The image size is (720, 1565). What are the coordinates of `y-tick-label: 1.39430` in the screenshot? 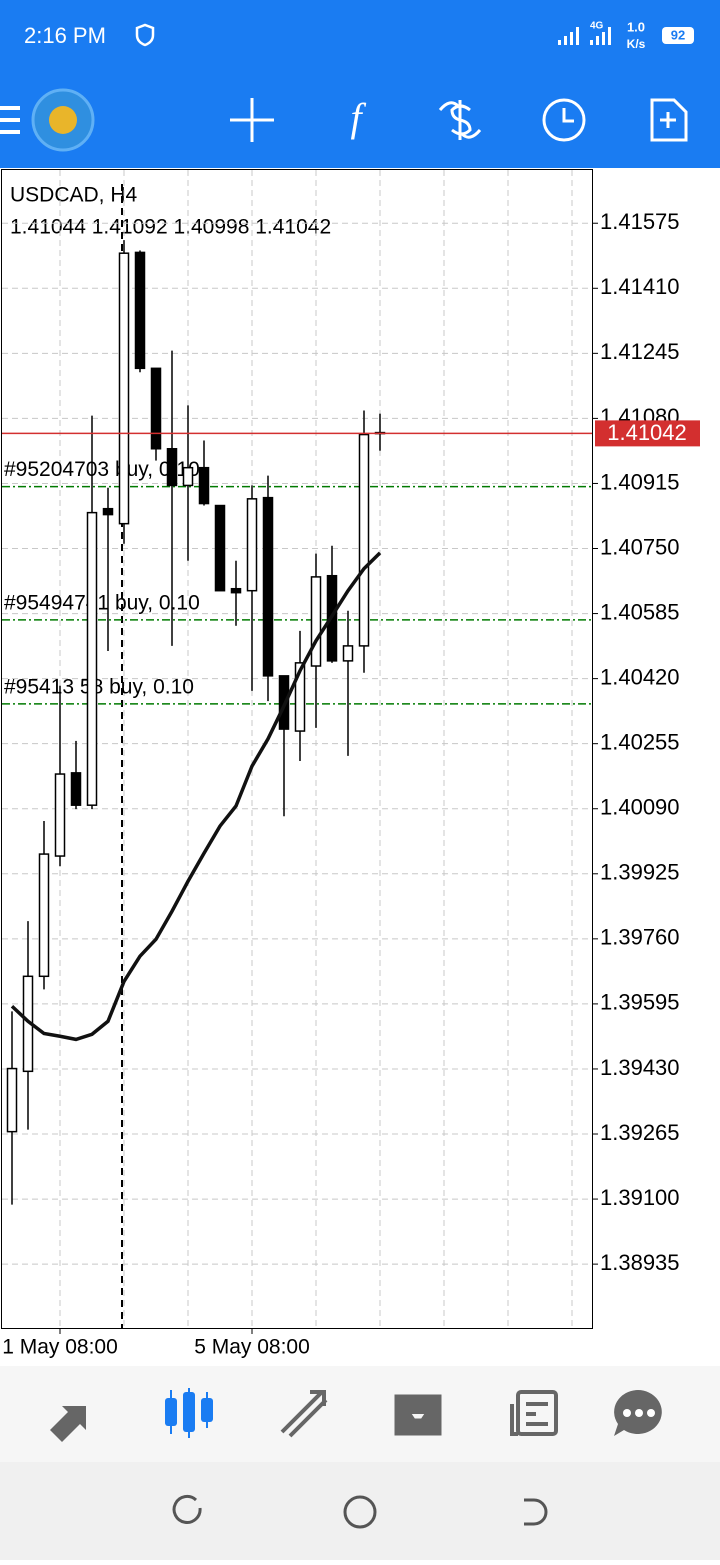 It's located at (640, 1067).